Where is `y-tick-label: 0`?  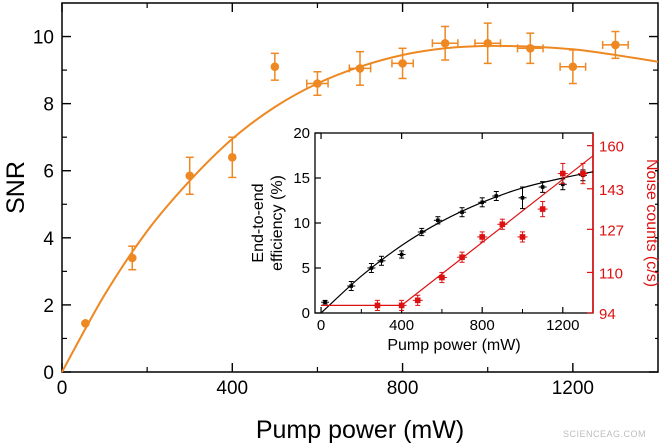 y-tick-label: 0 is located at coordinates (48, 373).